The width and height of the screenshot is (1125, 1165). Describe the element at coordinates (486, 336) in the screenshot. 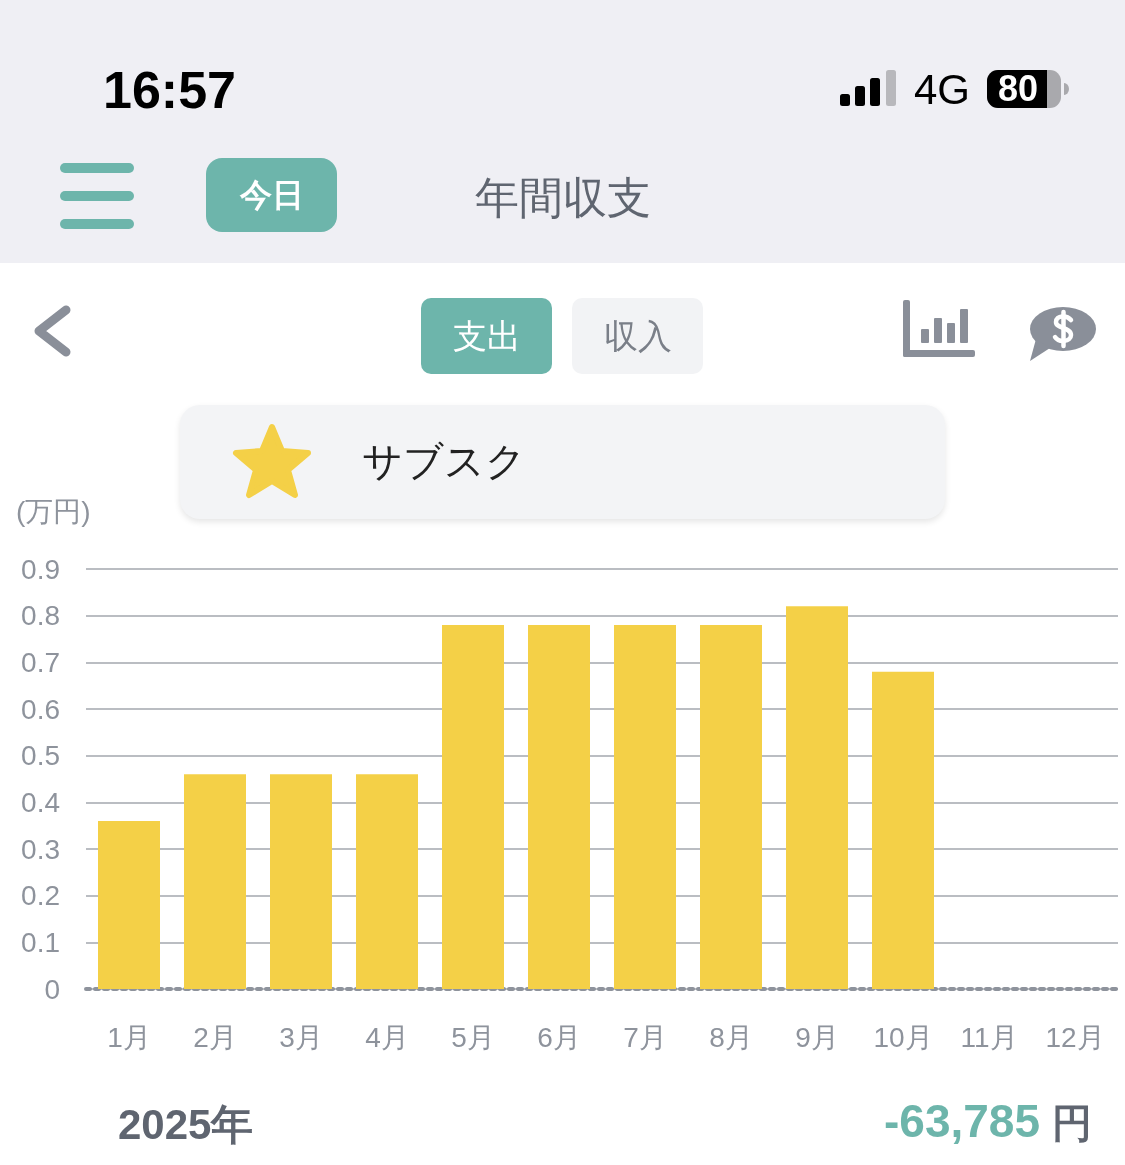

I see `expense-tab: 支出` at that location.